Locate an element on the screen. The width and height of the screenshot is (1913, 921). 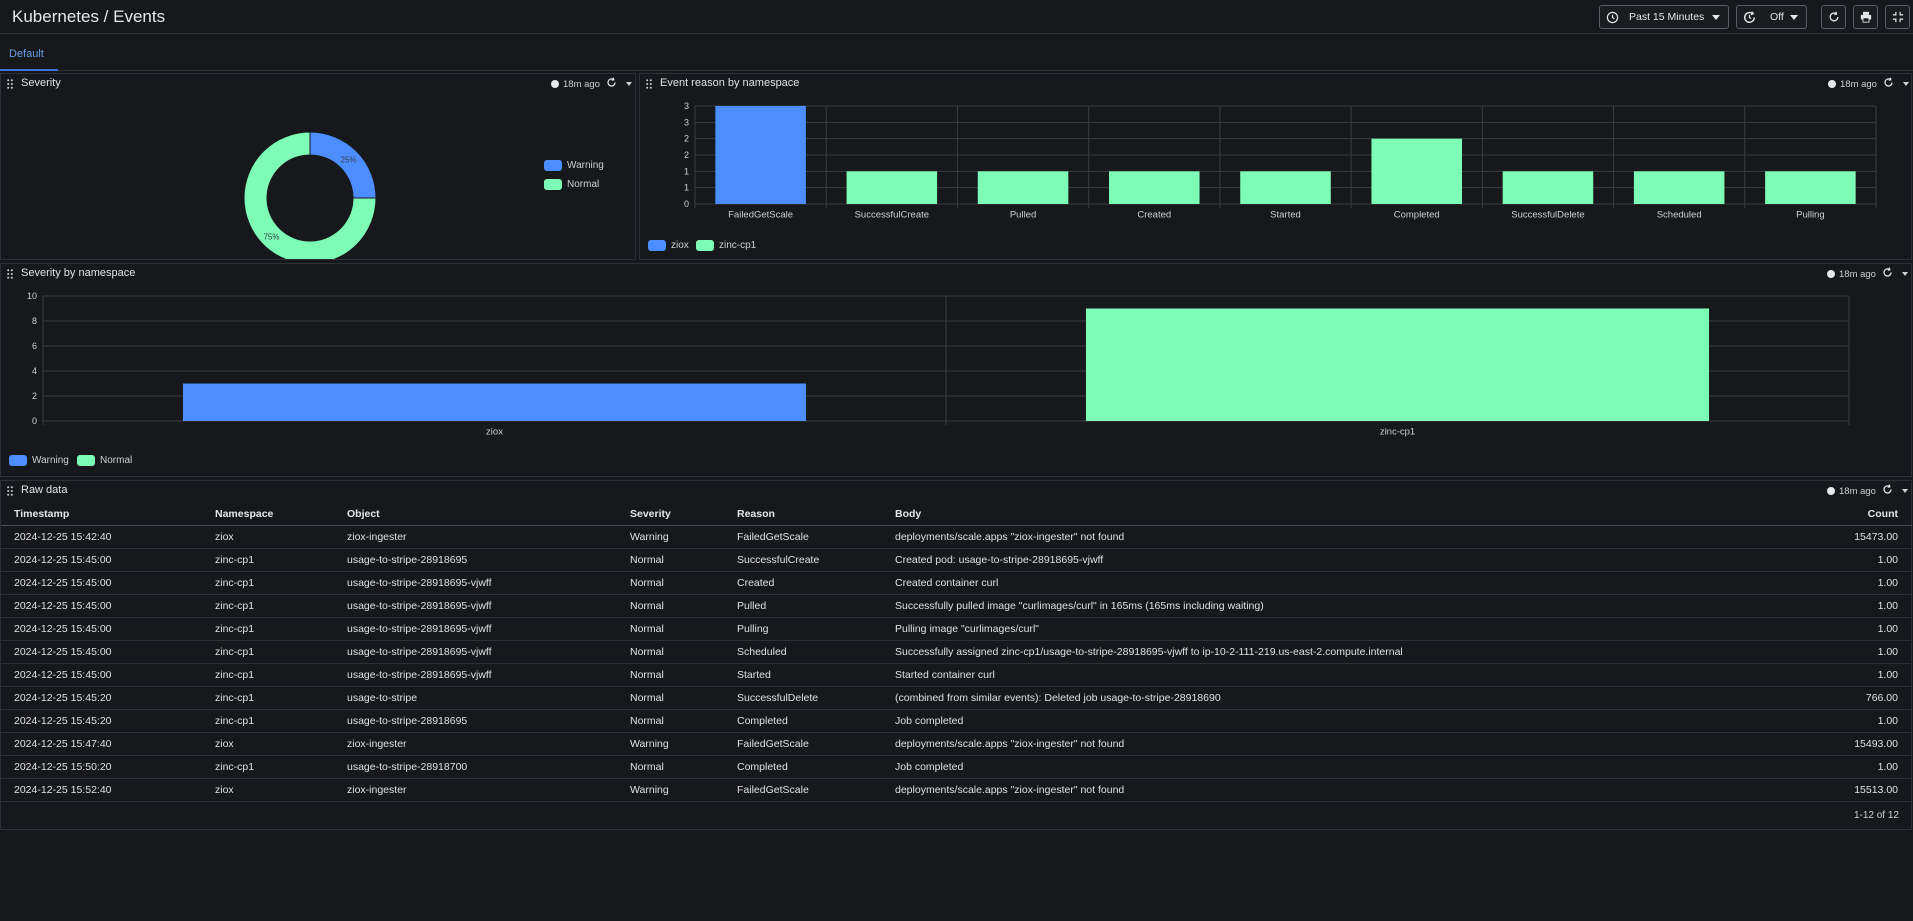
timestamp-cell: 2024-12-25 15:50:20 is located at coordinates (101, 767).